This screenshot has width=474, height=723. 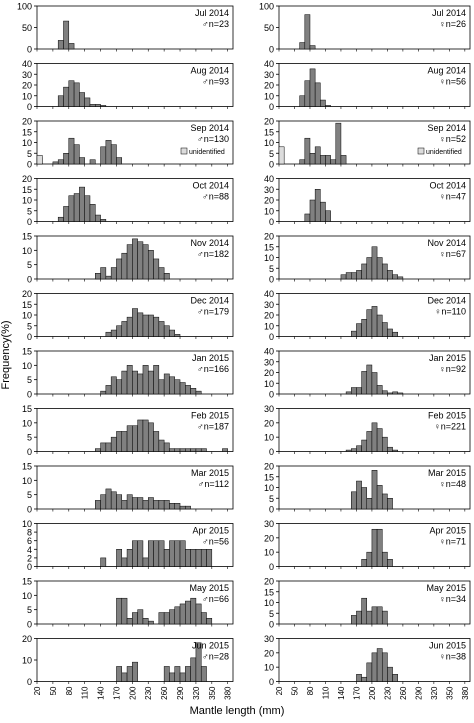 I want to click on panel-n-label: ♀n=48, so click(x=452, y=484).